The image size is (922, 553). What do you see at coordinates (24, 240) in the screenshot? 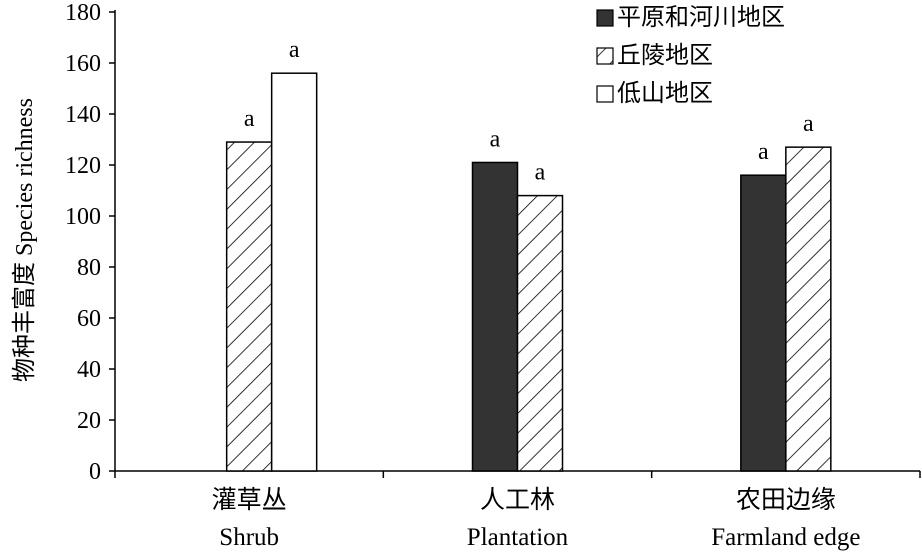
I see `y-axis-label: 物种丰富度 Species richness` at bounding box center [24, 240].